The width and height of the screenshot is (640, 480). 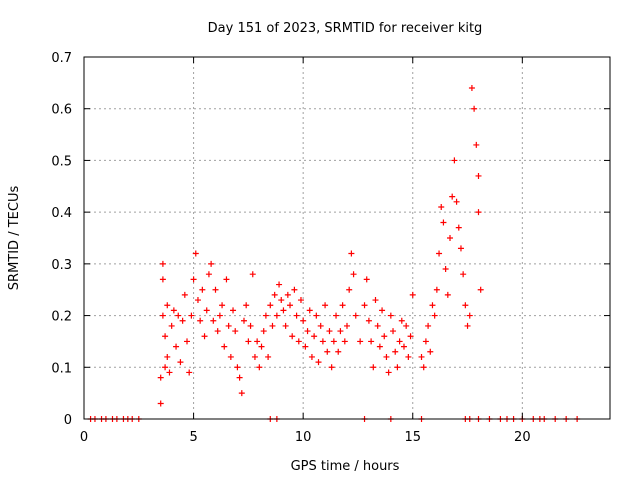 What do you see at coordinates (61, 213) in the screenshot?
I see `y-tick-label: 0.4` at bounding box center [61, 213].